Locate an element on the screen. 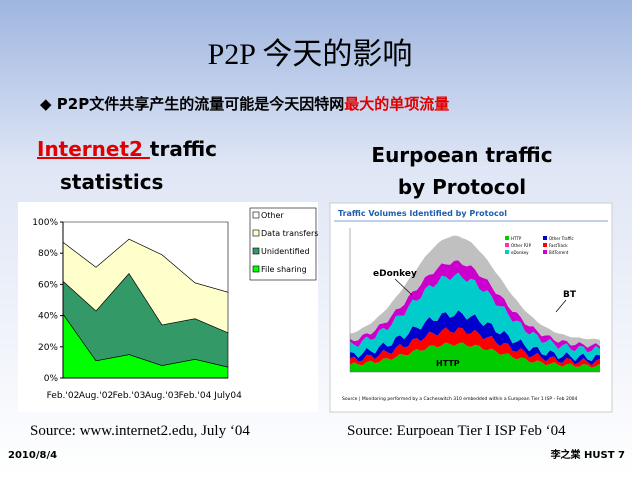 This screenshot has width=632, height=483. right-heading: Eurpoean traffic is located at coordinates (461, 155).